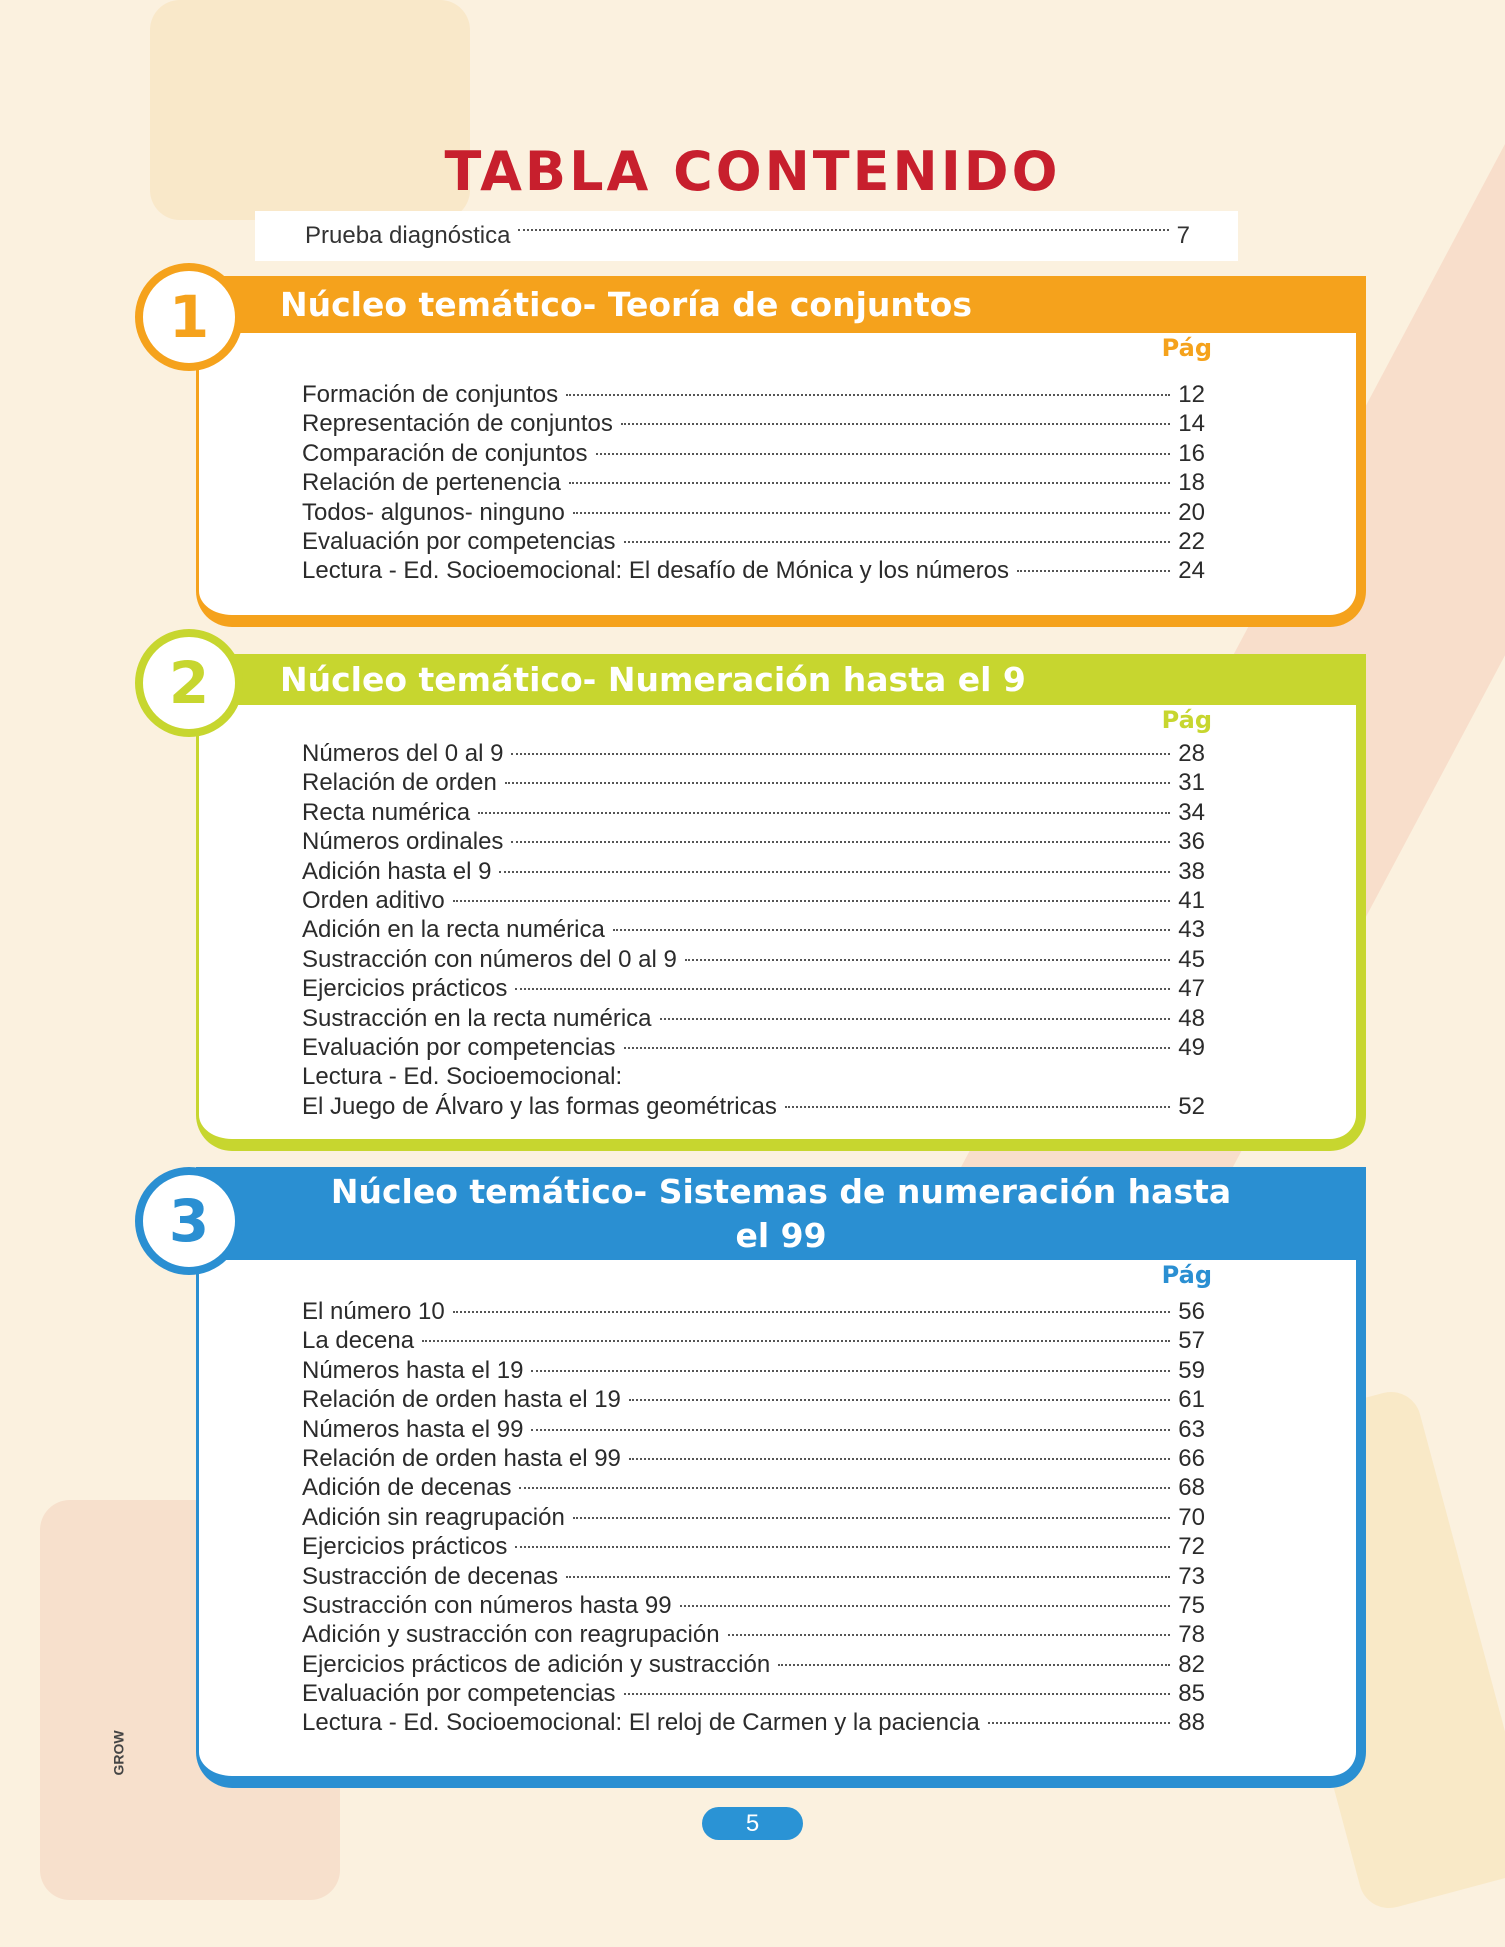  Describe the element at coordinates (373, 900) in the screenshot. I see `entry-label: Orden aditivo` at that location.